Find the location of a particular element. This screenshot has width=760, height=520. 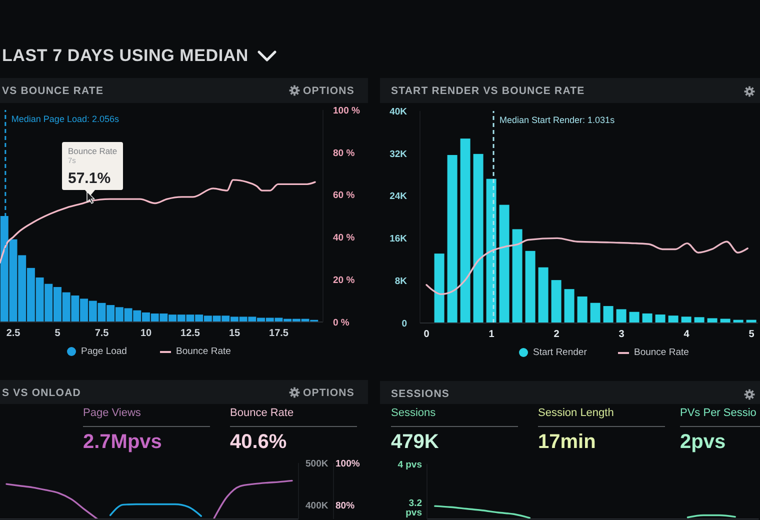

y-tick-label: 400K is located at coordinates (317, 506).